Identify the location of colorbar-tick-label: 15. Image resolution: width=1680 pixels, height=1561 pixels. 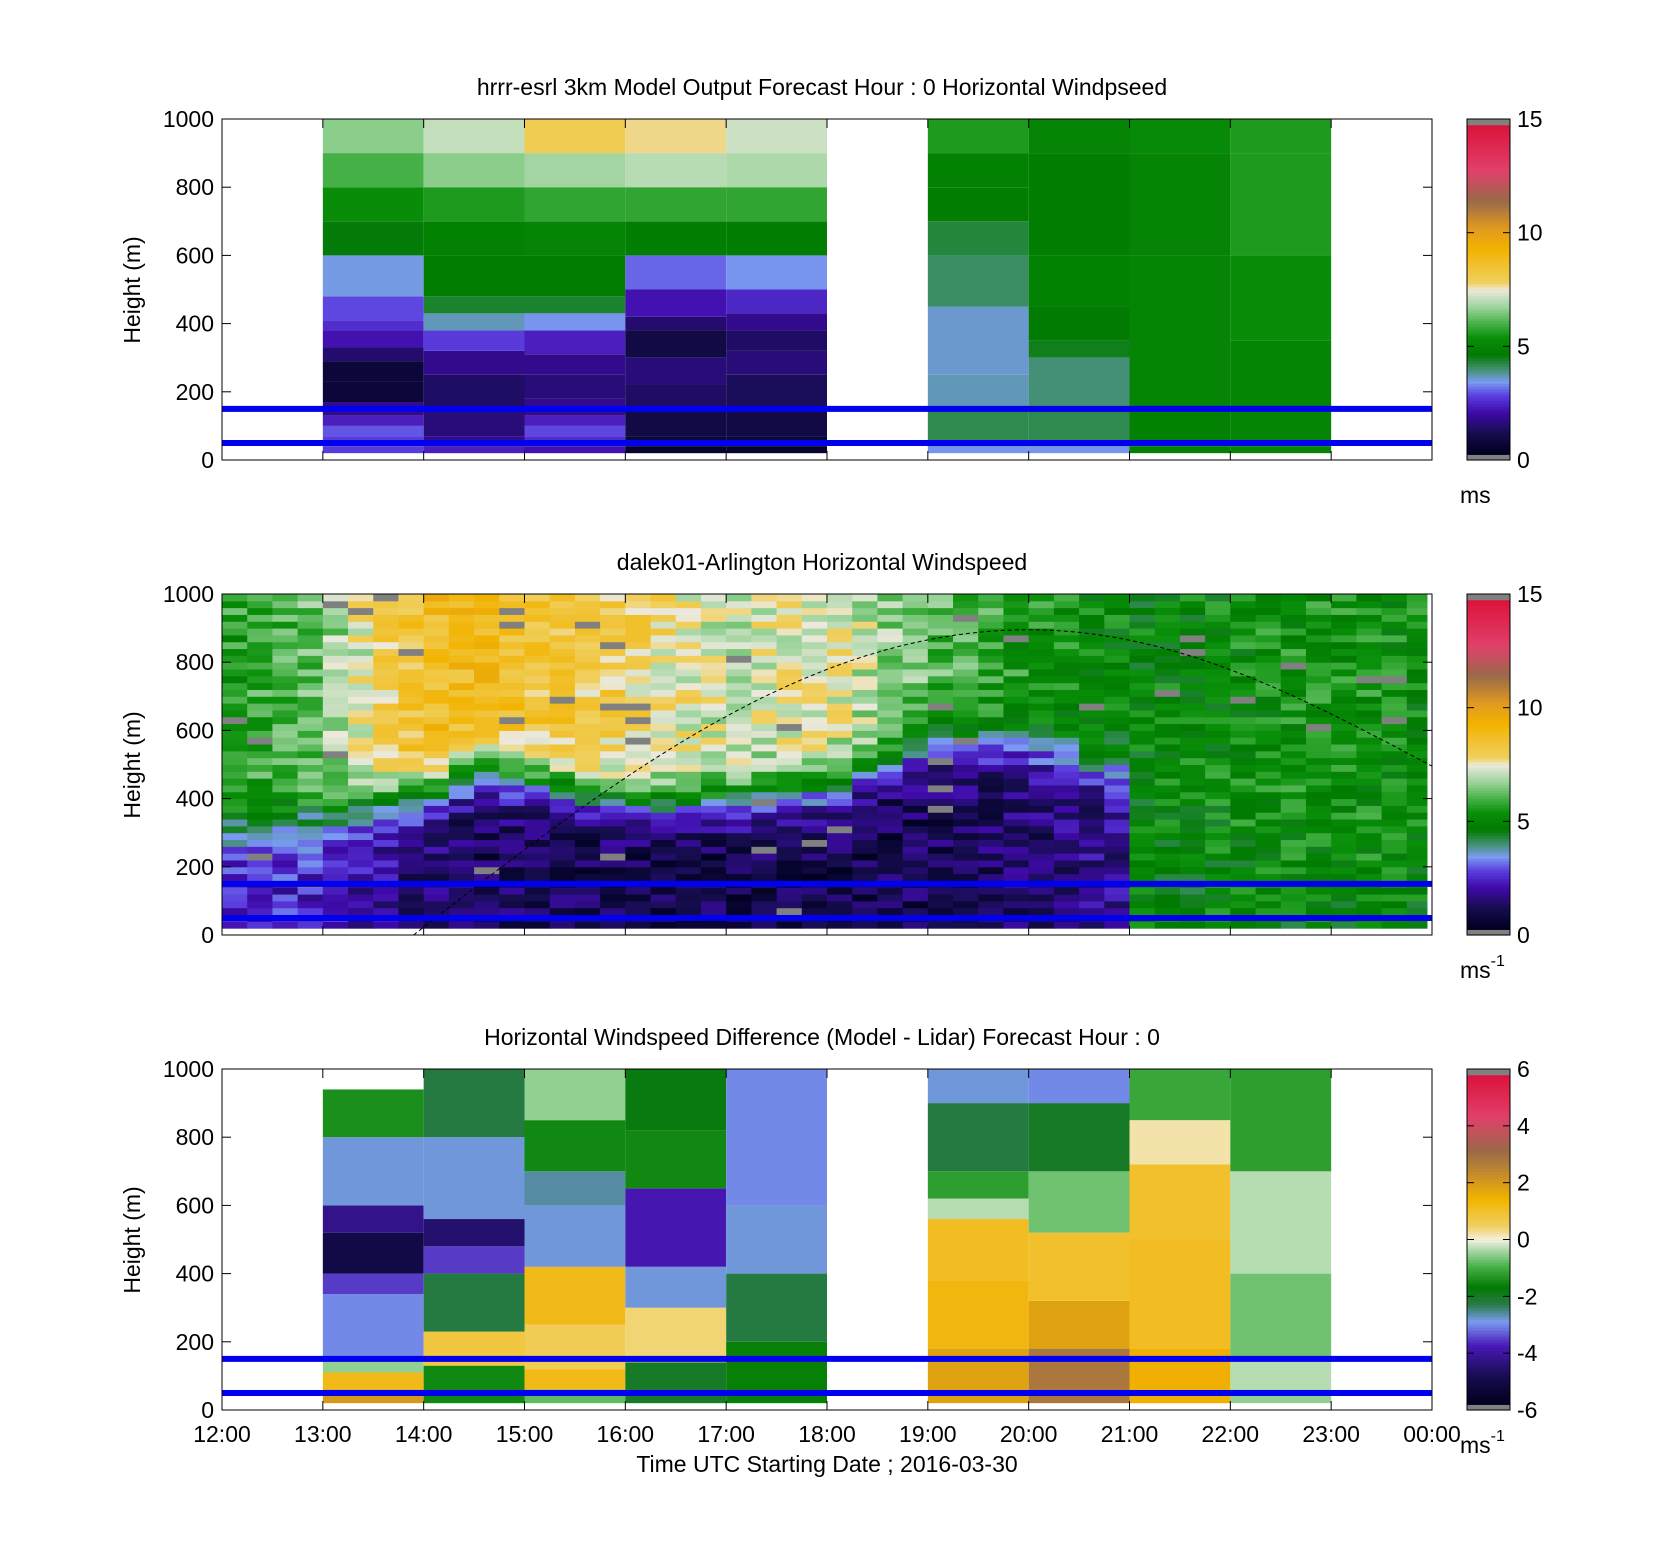
(1530, 594).